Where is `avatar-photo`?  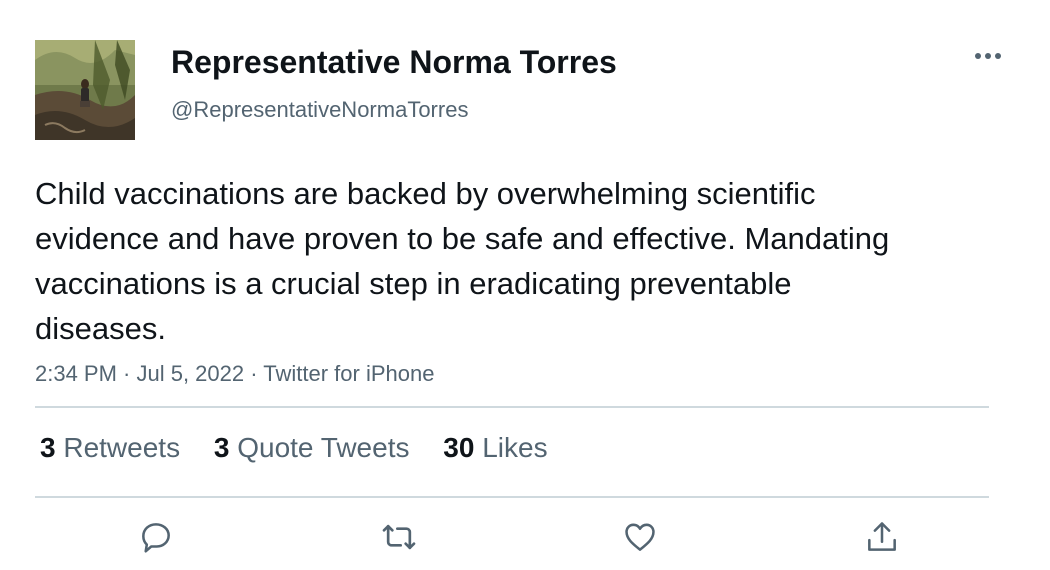 avatar-photo is located at coordinates (85, 90).